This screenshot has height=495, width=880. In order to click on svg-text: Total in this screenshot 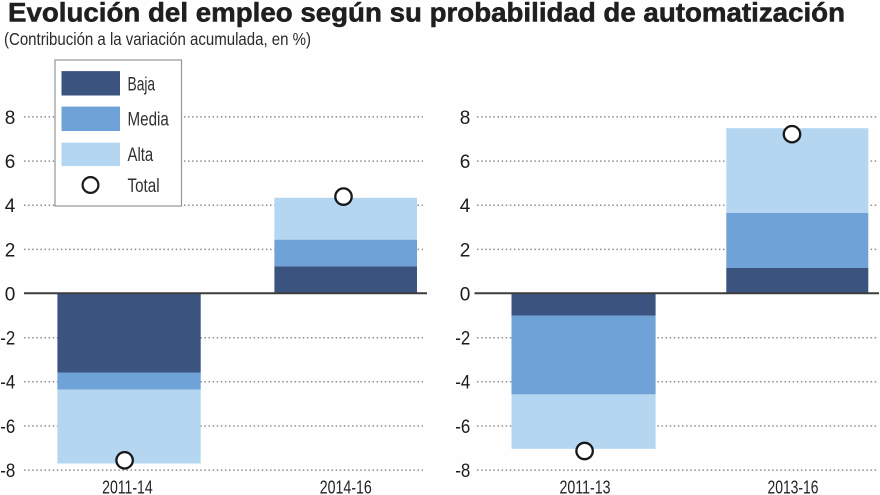, I will do `click(144, 186)`.